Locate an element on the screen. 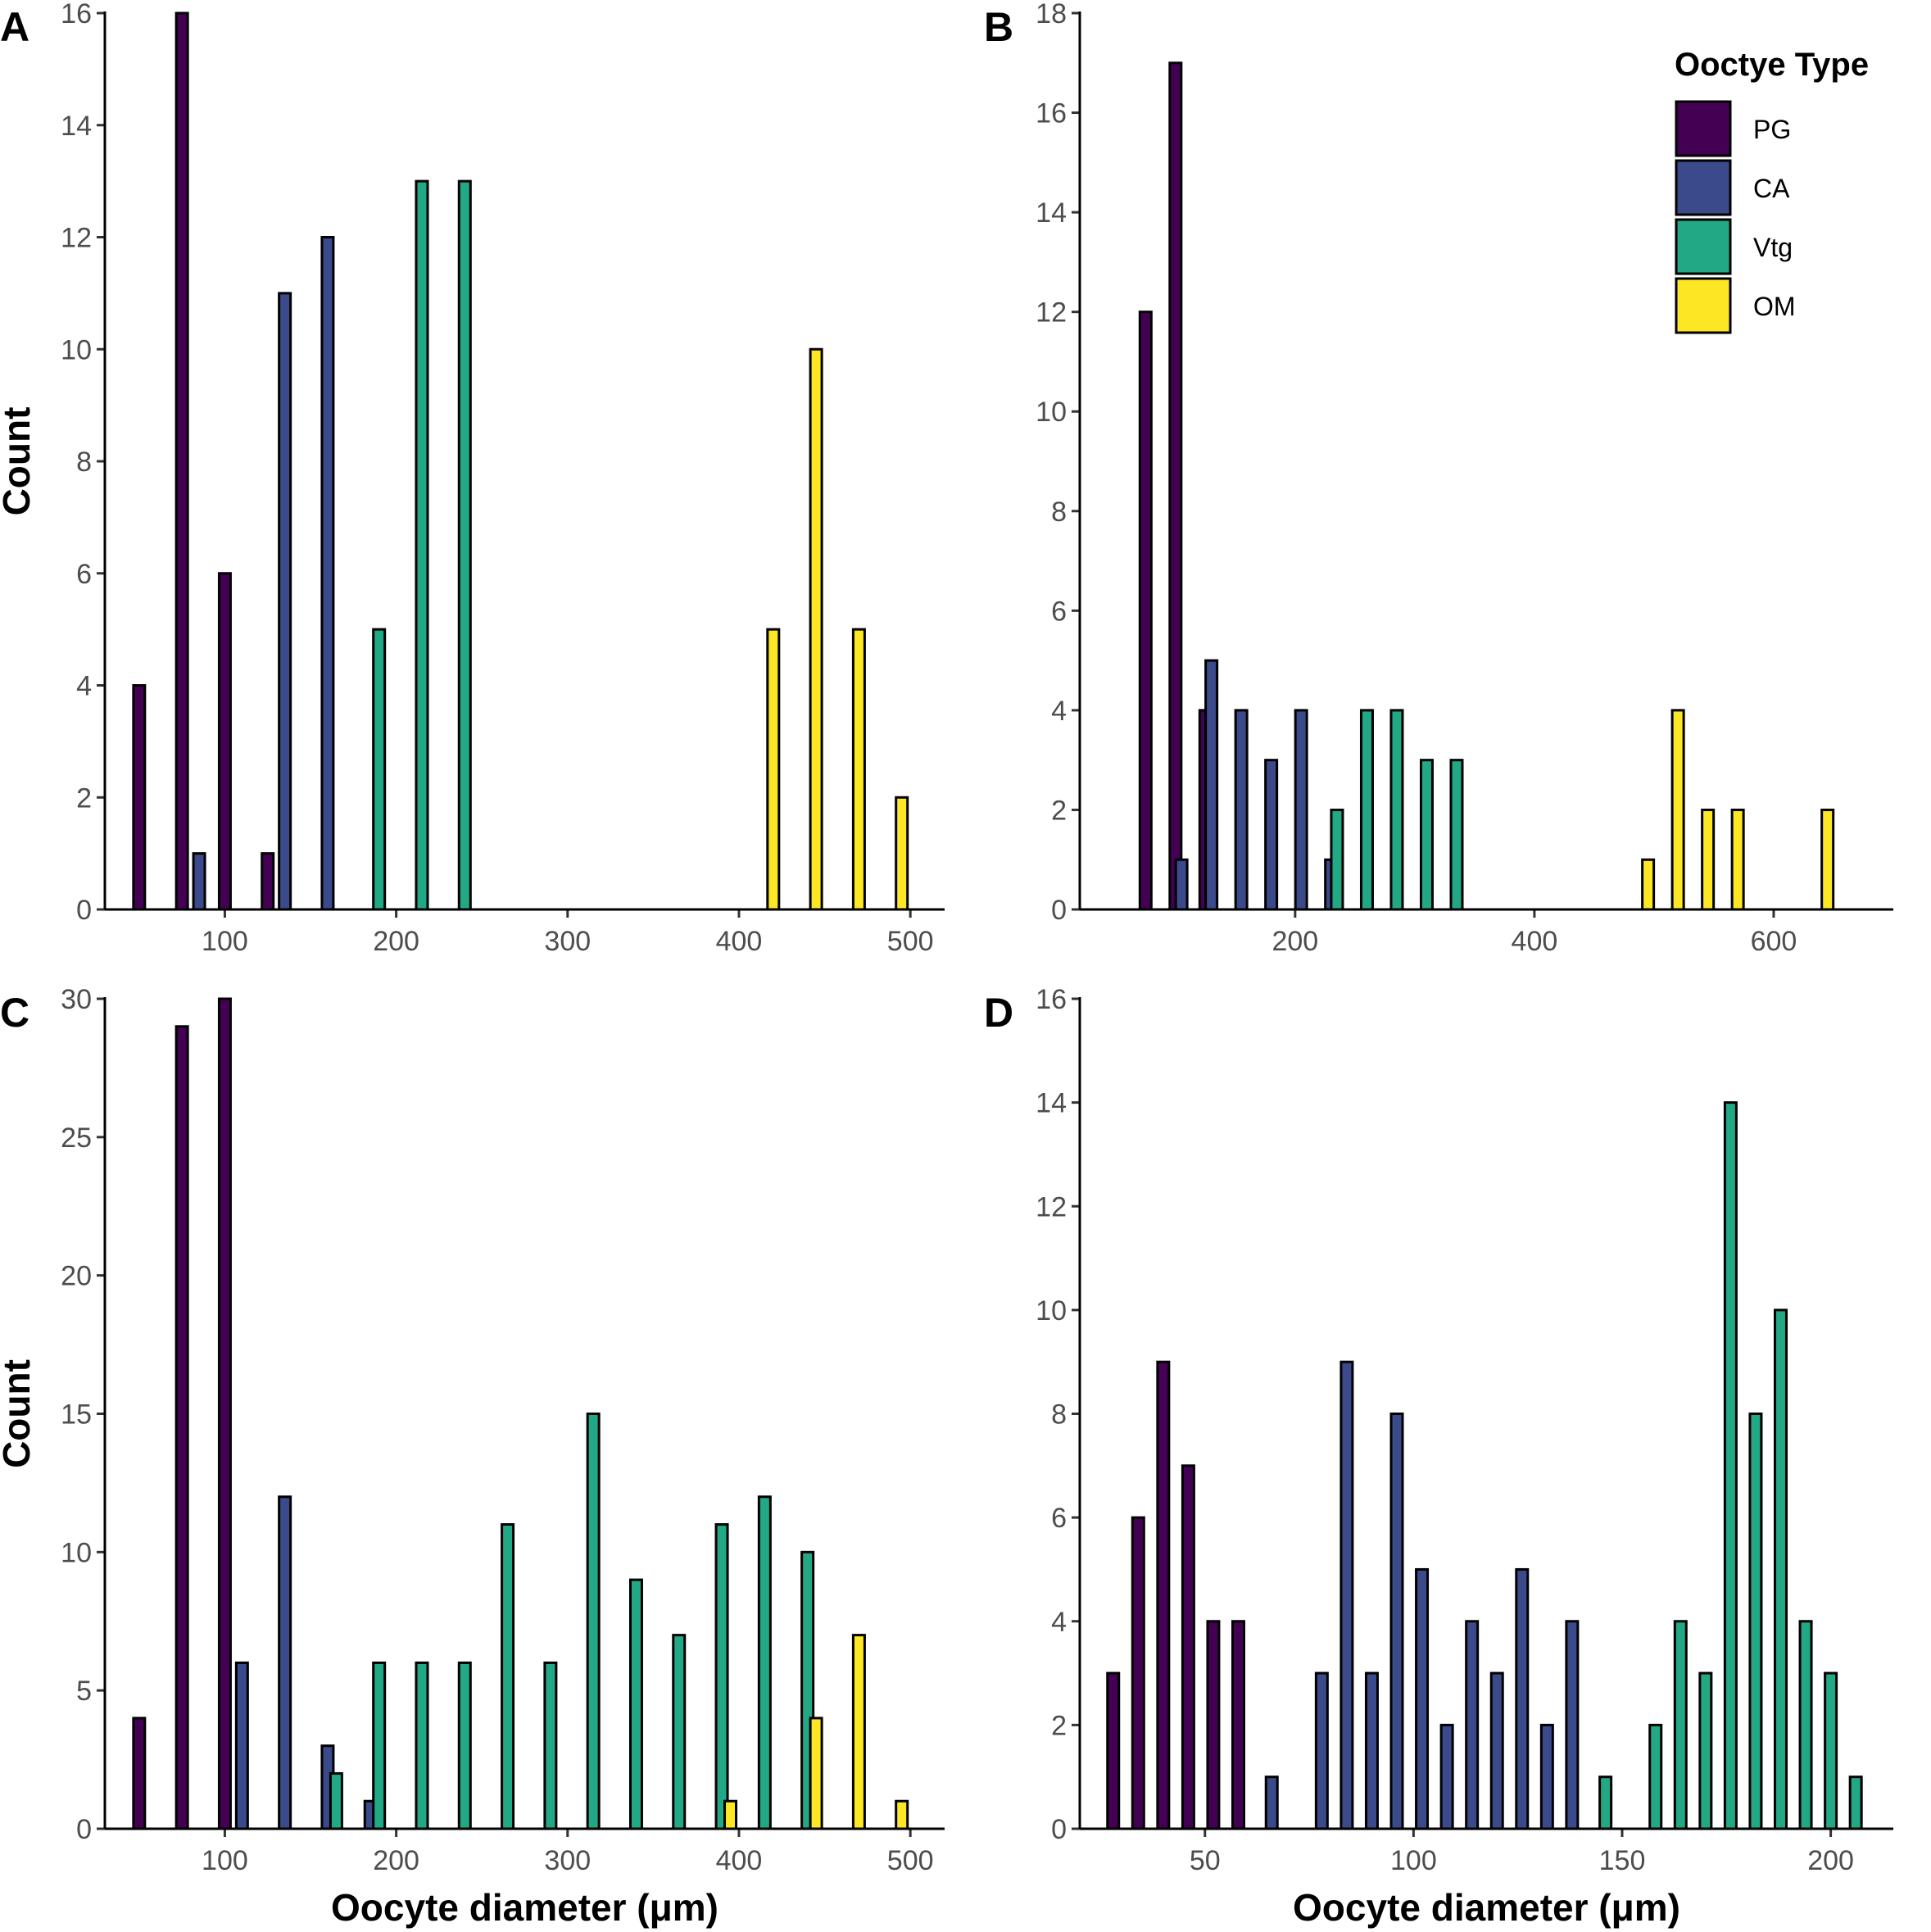 This screenshot has width=1931, height=1932. y-tick-label-d: 4 is located at coordinates (1059, 1622).